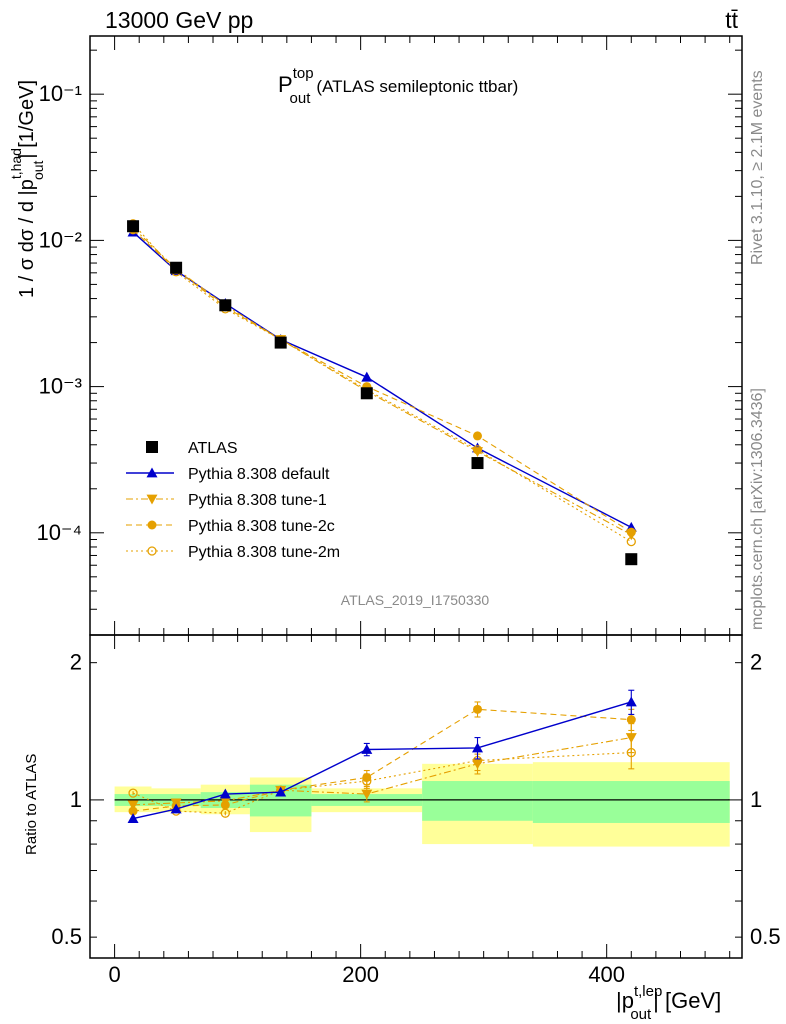 Image resolution: width=786 pixels, height=1024 pixels. I want to click on y-tick-label: 0.5, so click(66, 936).